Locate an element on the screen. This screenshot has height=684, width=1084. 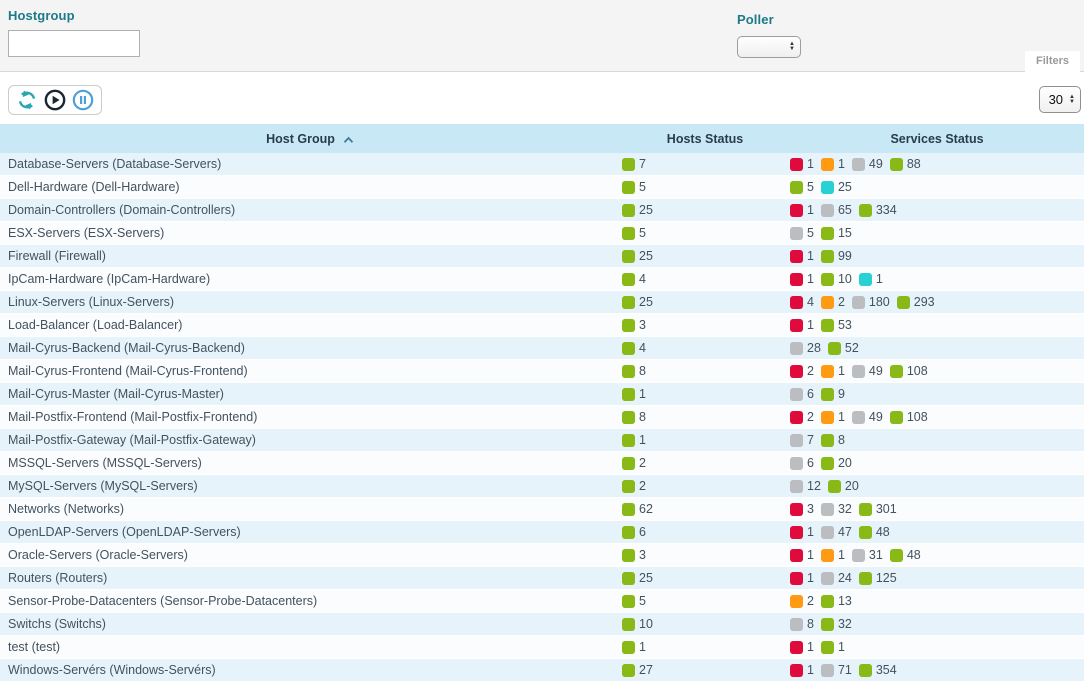
status-count-green: 13 is located at coordinates (836, 601).